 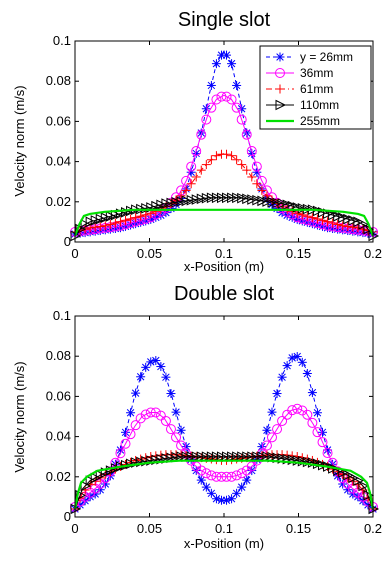 I want to click on legend-label: 61mm, so click(x=316, y=89).